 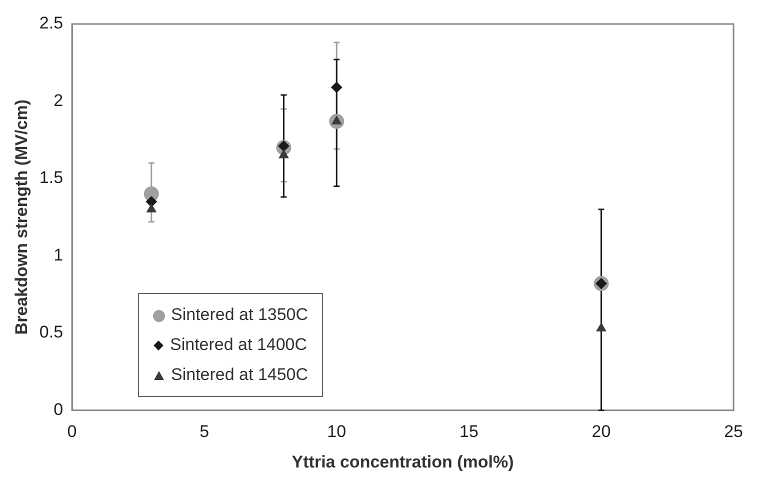 What do you see at coordinates (72, 432) in the screenshot?
I see `x-tick-label: 0` at bounding box center [72, 432].